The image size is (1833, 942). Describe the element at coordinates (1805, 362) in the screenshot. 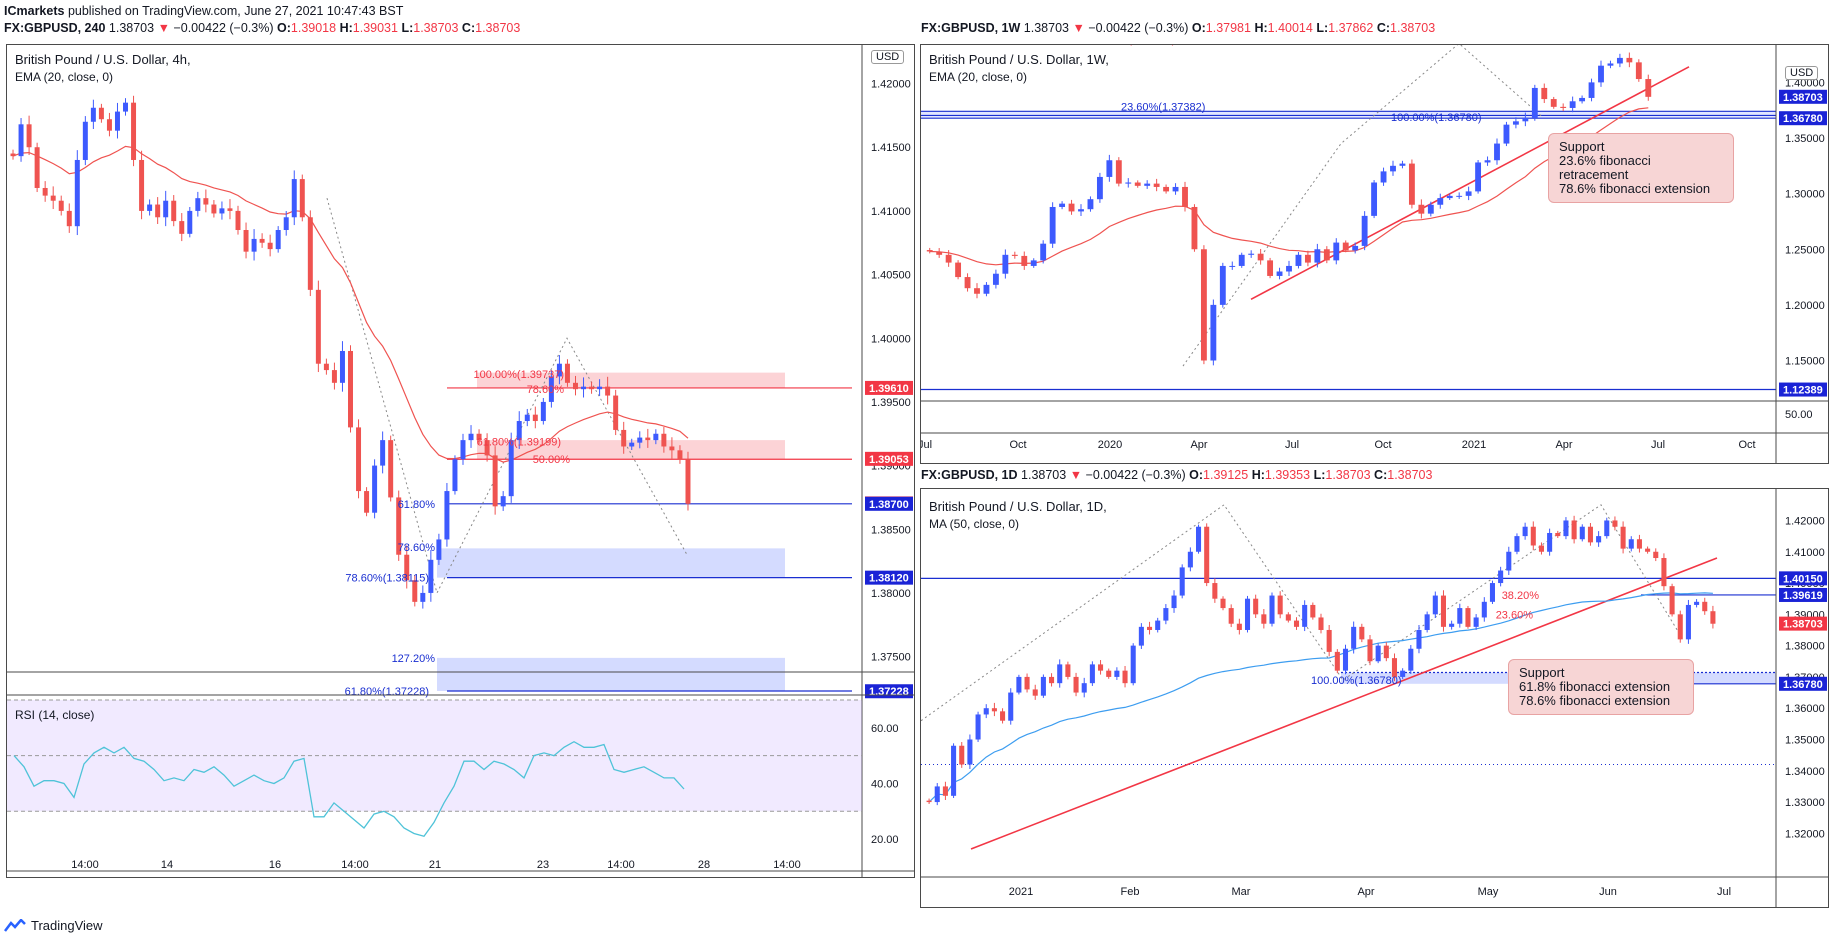

I see `y-tick-label: 1.15000` at that location.